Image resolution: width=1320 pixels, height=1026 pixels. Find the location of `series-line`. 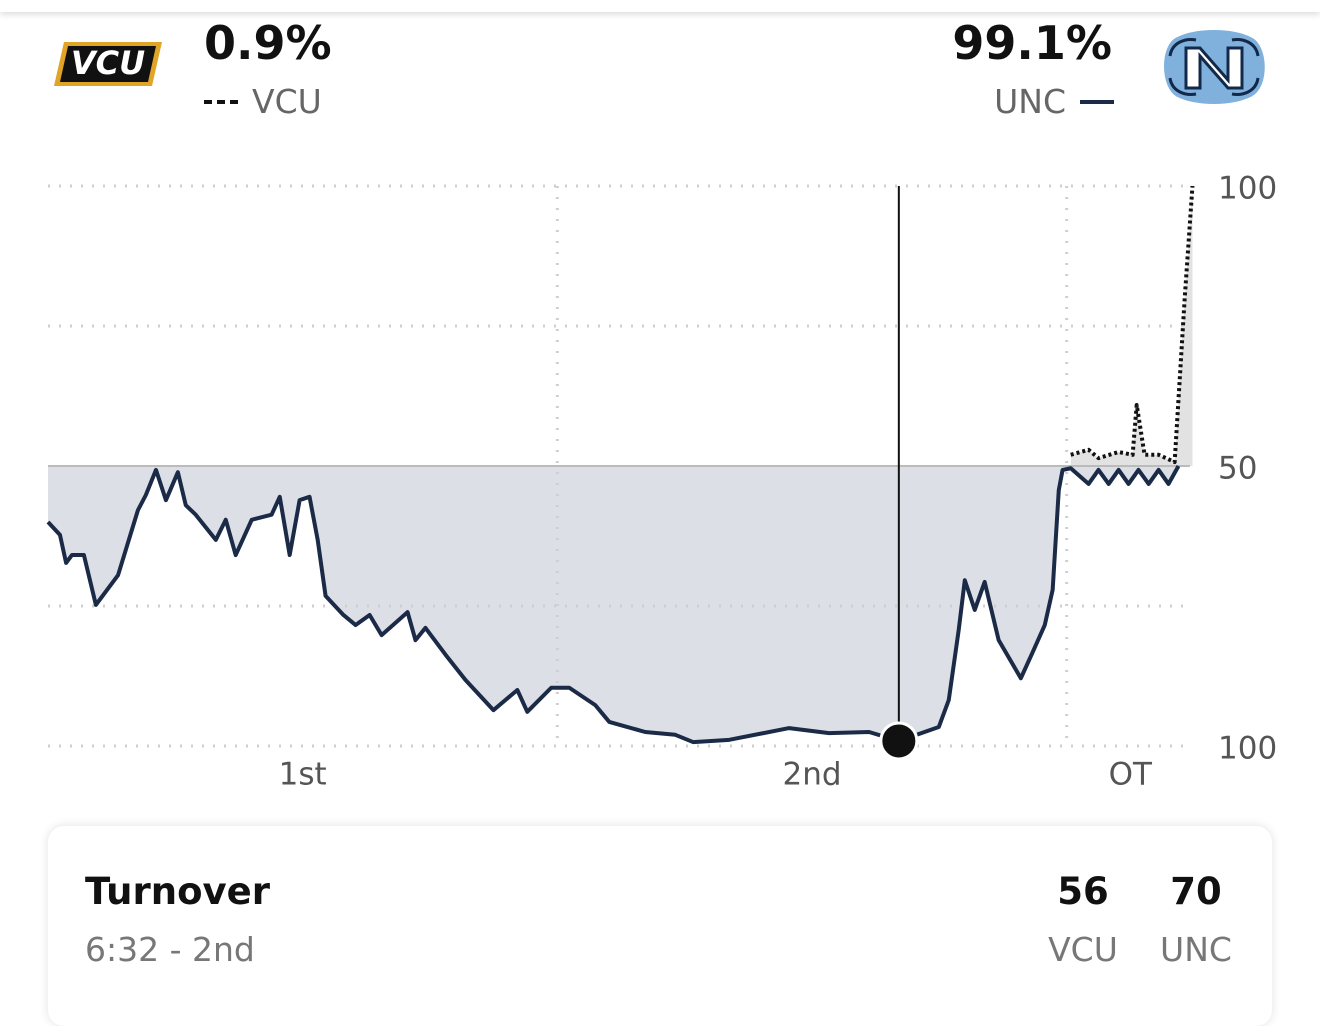

series-line is located at coordinates (1132, 325).